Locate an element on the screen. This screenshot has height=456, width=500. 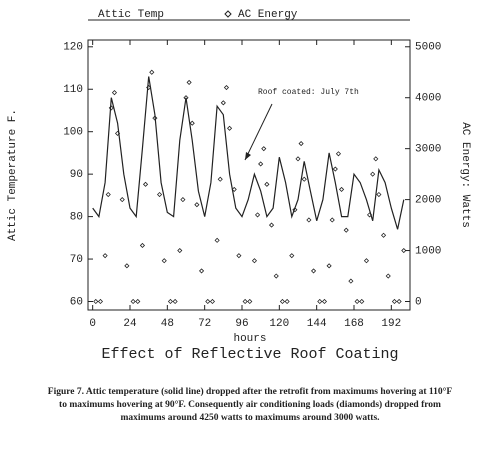
y2-tick-label: 3000 is located at coordinates (428, 150).